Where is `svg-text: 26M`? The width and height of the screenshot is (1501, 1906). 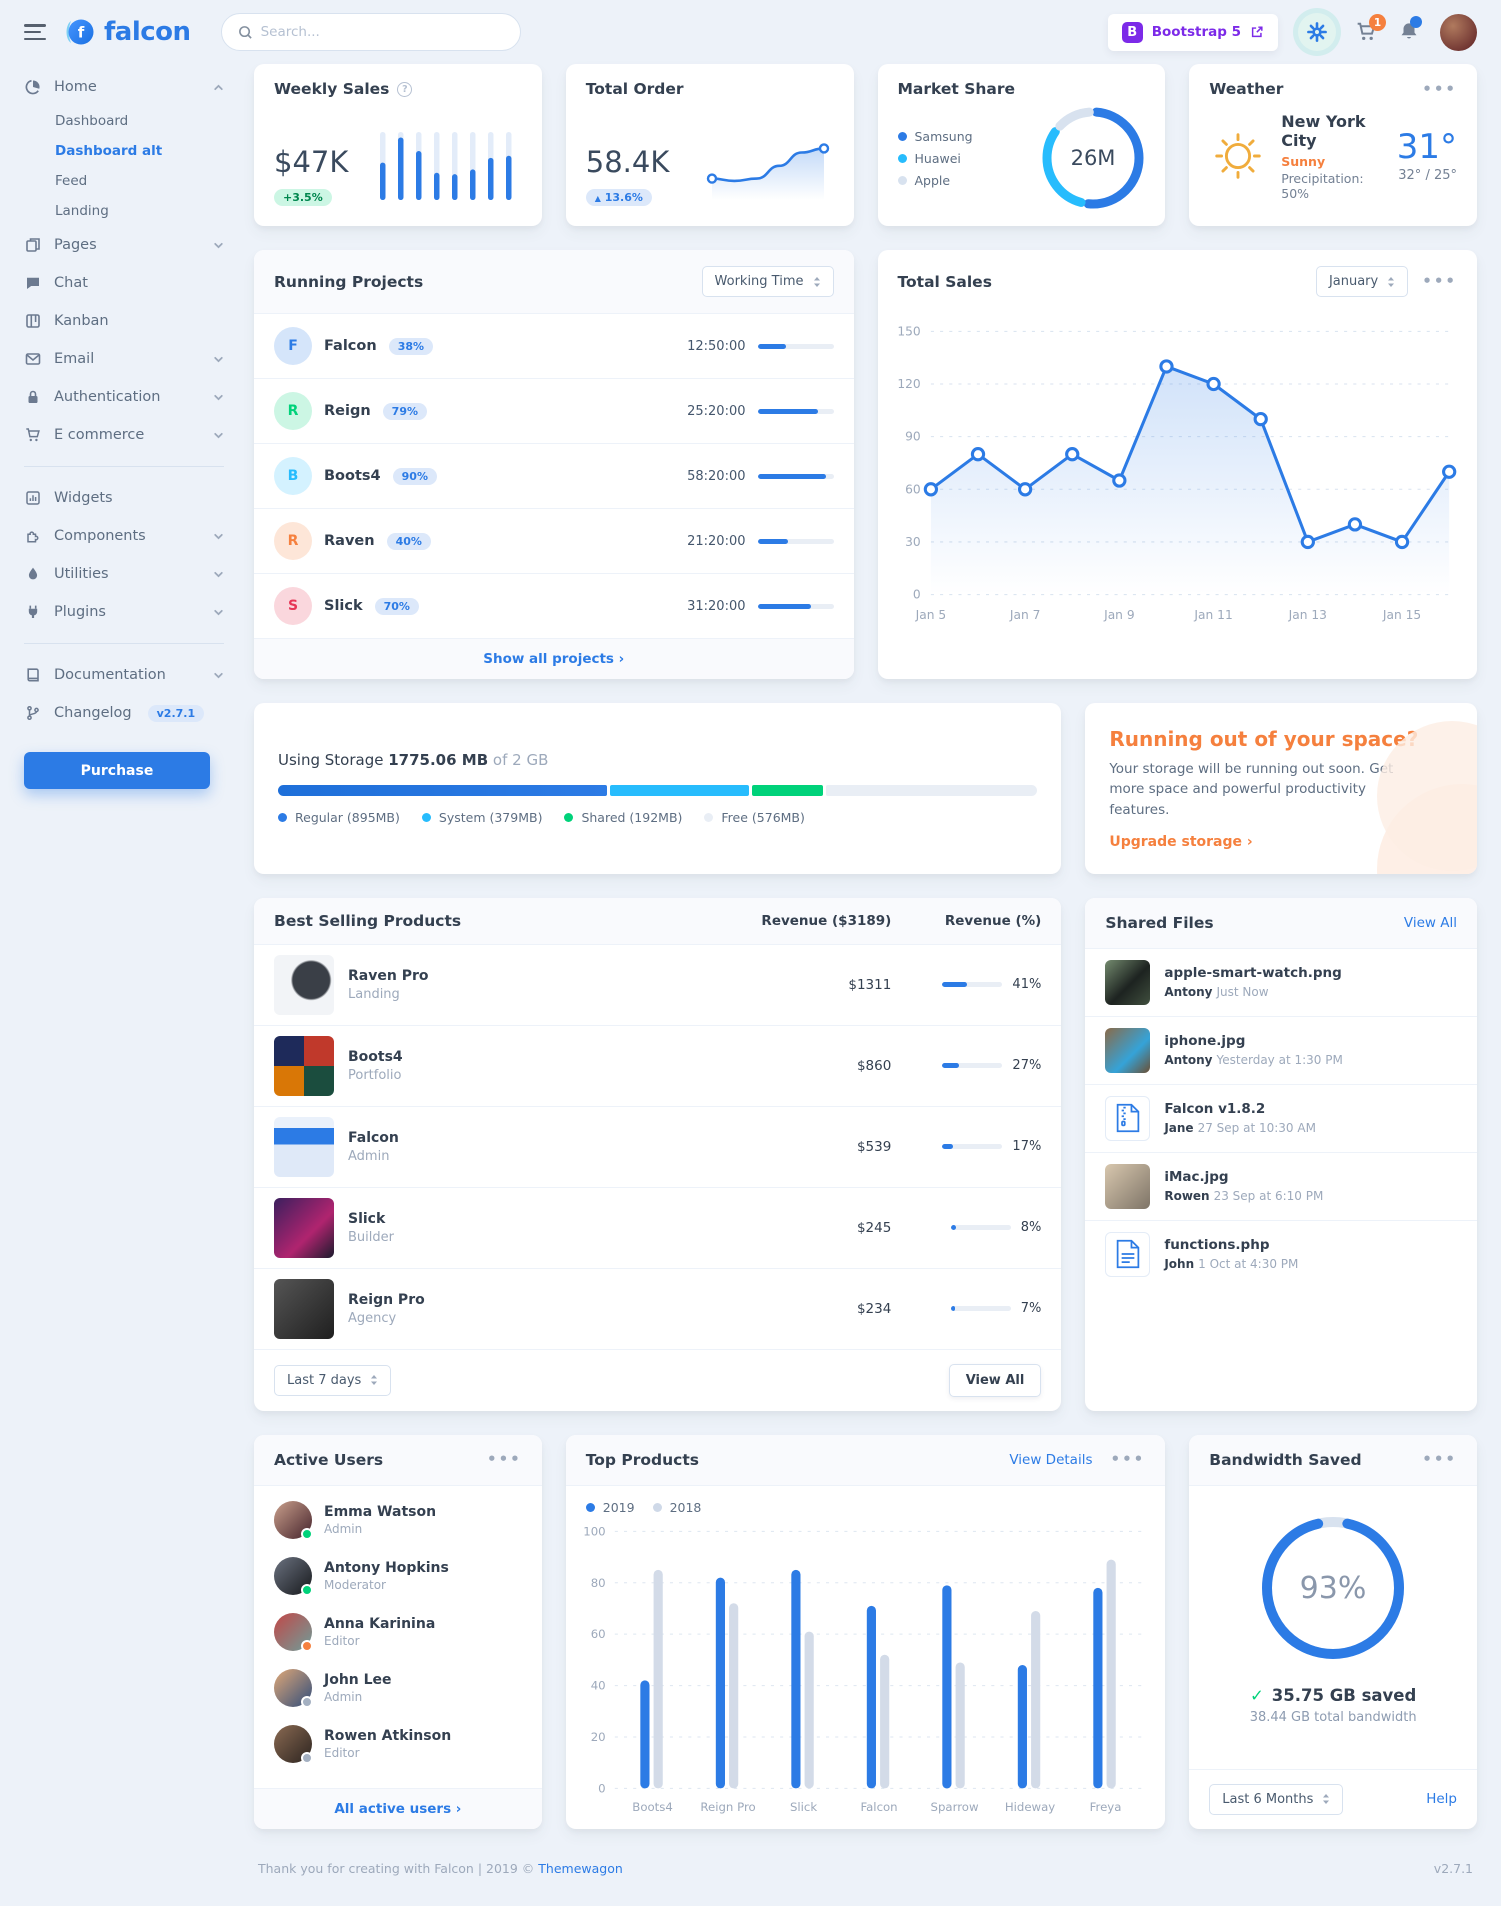 svg-text: 26M is located at coordinates (1093, 158).